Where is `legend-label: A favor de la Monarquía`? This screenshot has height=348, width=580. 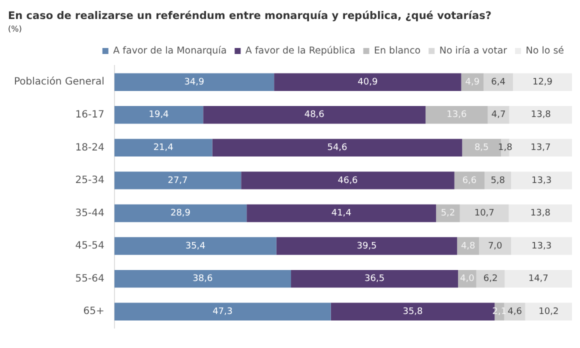
legend-label: A favor de la Monarquía is located at coordinates (170, 50).